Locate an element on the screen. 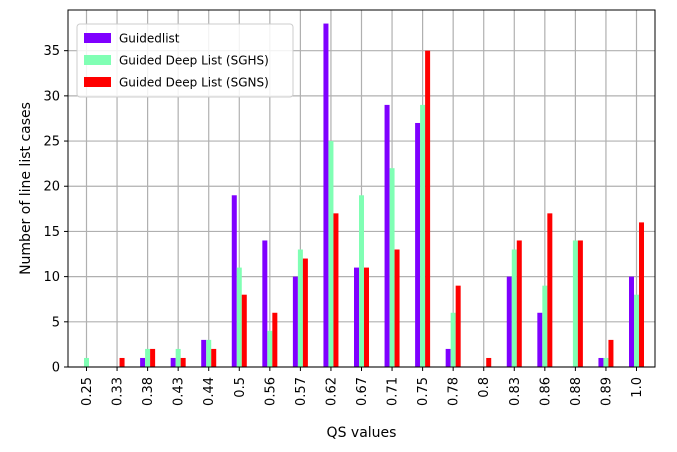 The width and height of the screenshot is (677, 452). x-tick-label: 0.56 is located at coordinates (270, 391).